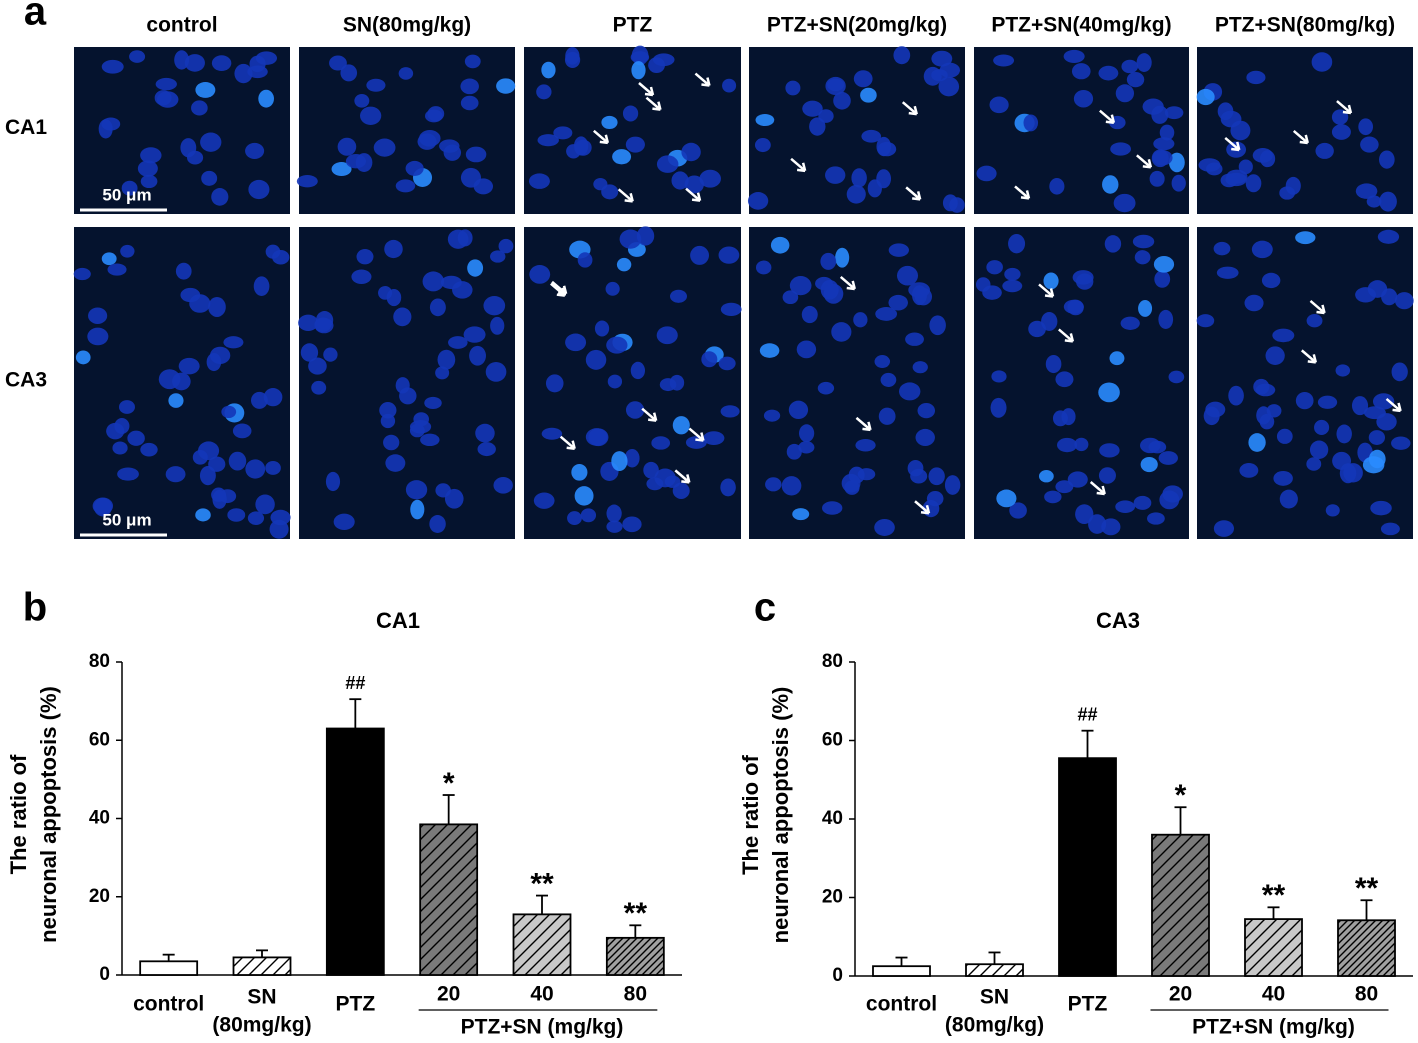 The width and height of the screenshot is (1418, 1043). Describe the element at coordinates (1273, 994) in the screenshot. I see `x-tick-label: 40` at that location.